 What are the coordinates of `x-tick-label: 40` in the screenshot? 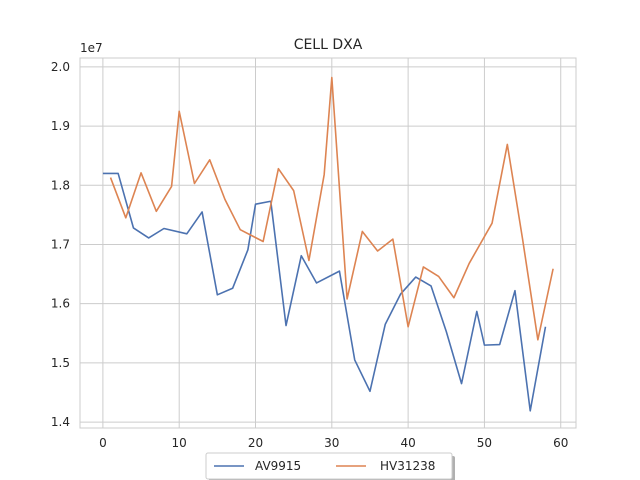 It's located at (407, 443).